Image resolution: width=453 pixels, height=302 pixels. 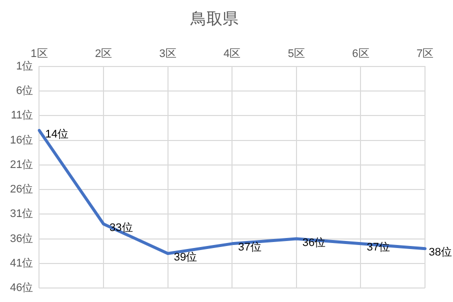 I want to click on x-tick-label: 6区, so click(x=361, y=54).